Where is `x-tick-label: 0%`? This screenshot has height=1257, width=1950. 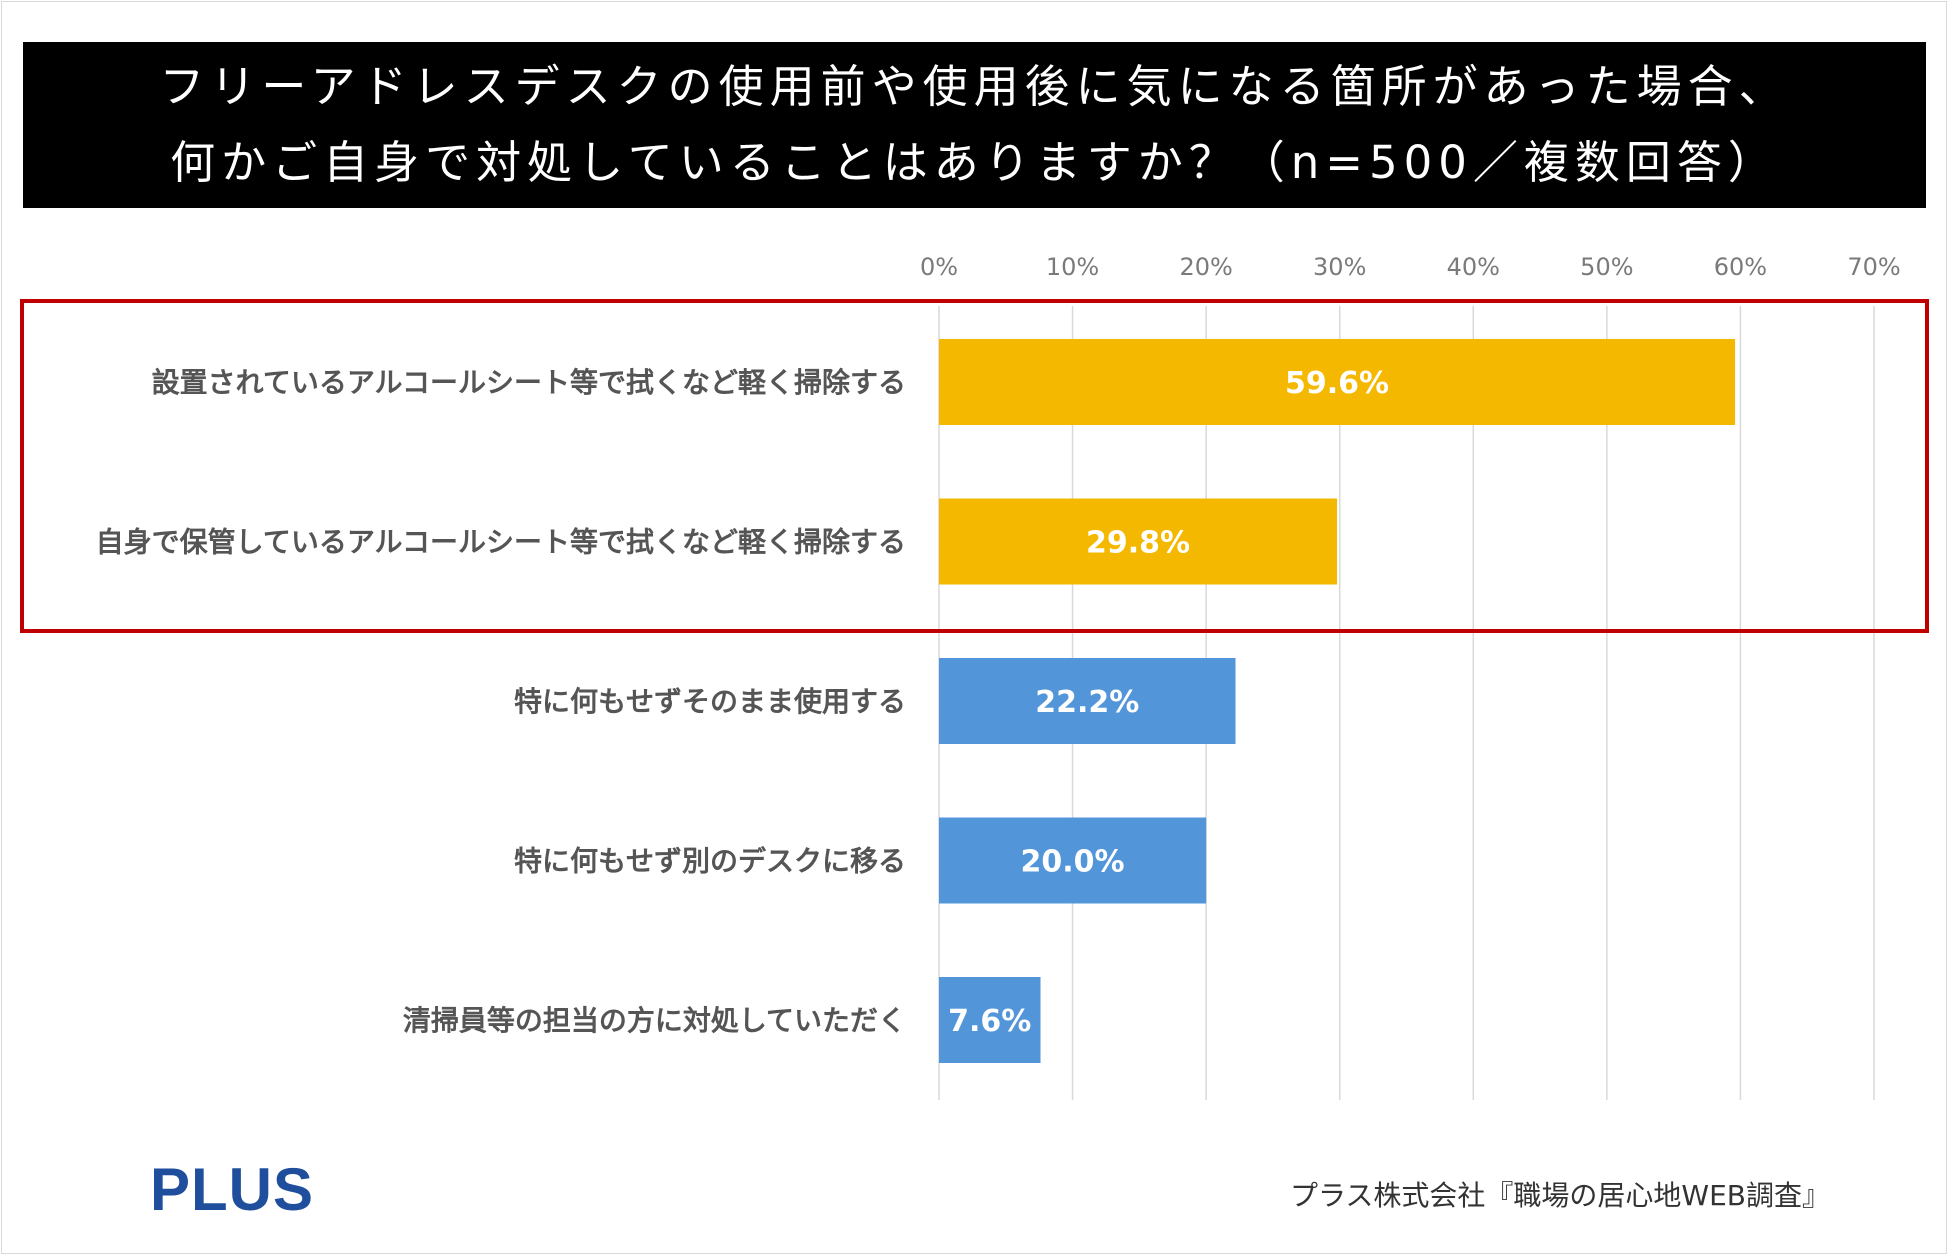
x-tick-label: 0% is located at coordinates (939, 267).